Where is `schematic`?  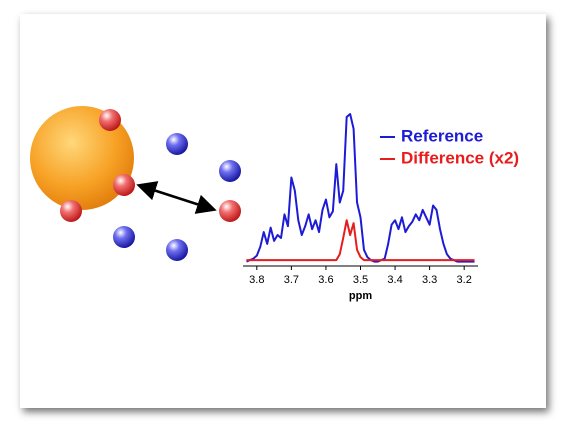 schematic is located at coordinates (135, 183).